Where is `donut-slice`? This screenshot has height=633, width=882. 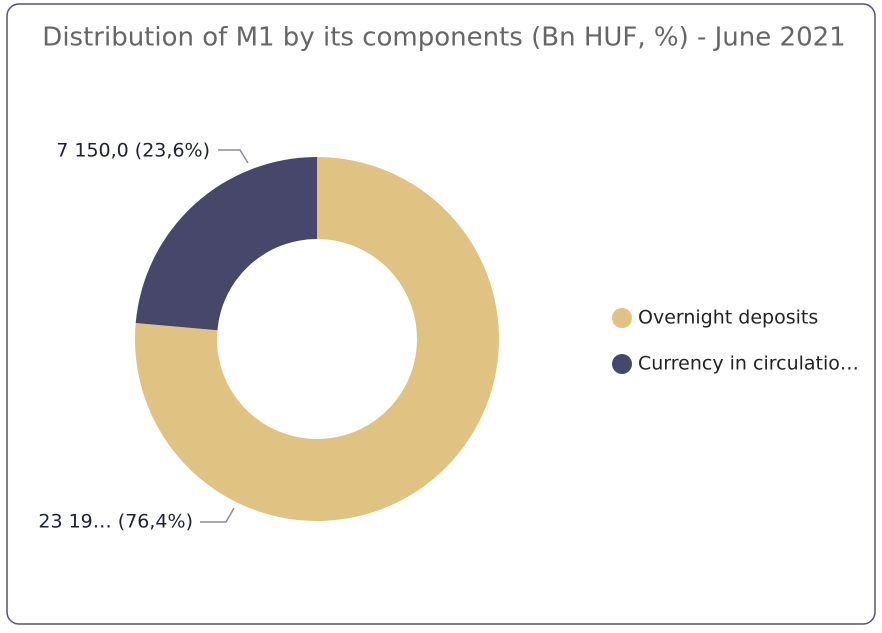 donut-slice is located at coordinates (226, 244).